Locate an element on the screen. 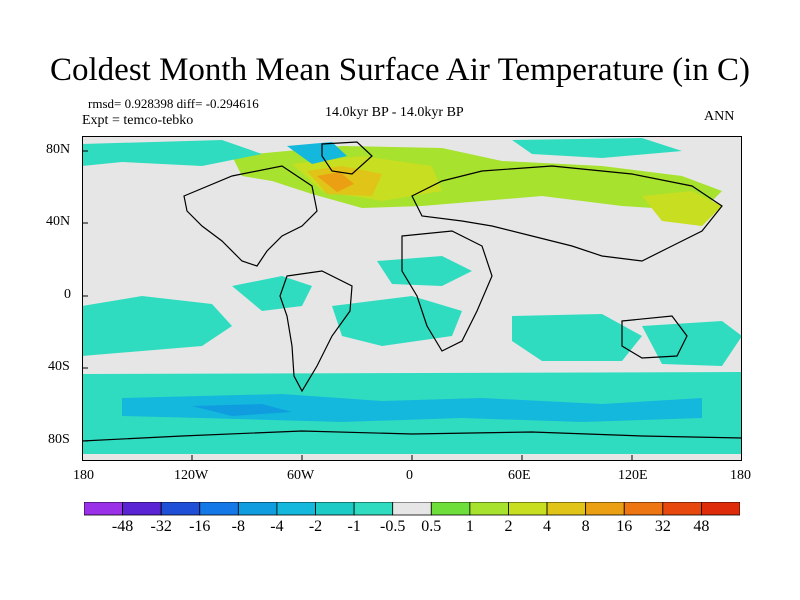 The image size is (800, 600). lon-label-180e: 180 is located at coordinates (740, 475).